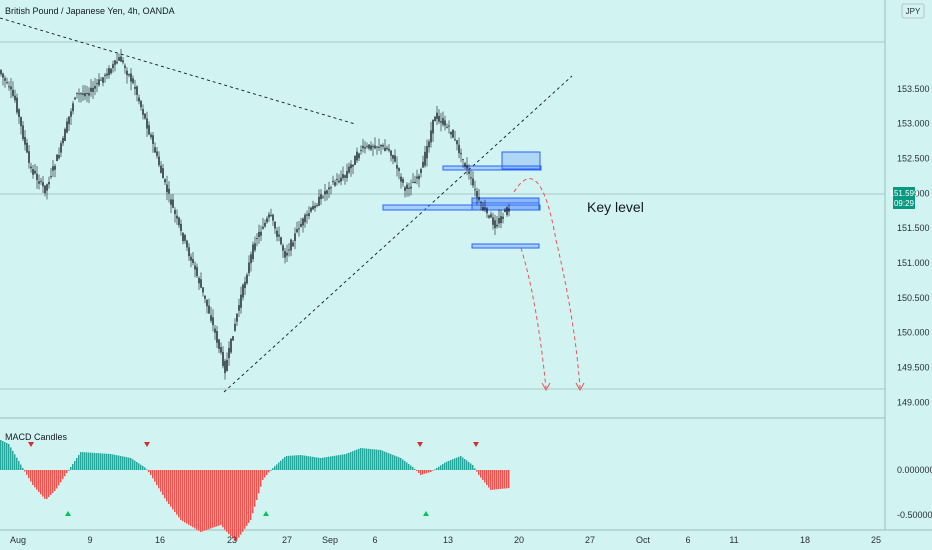 The width and height of the screenshot is (932, 550). I want to click on time-axis: Aug 9 16 23 27 Sep 6 13 20 27 Oct 6 11 18 25, so click(445, 540).